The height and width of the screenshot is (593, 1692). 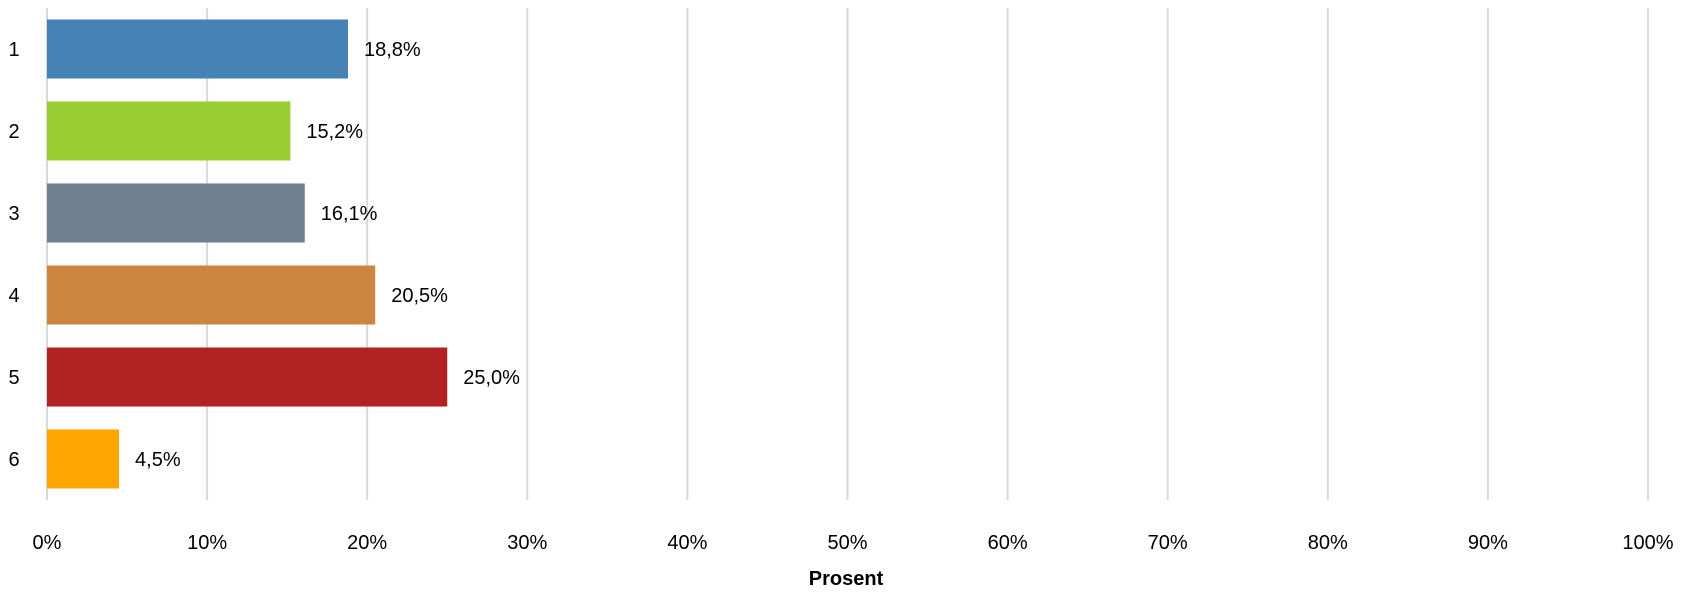 What do you see at coordinates (1008, 543) in the screenshot?
I see `x-tick-label: 60%` at bounding box center [1008, 543].